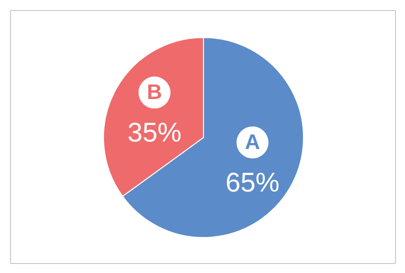 The width and height of the screenshot is (405, 273). I want to click on data-label: 65%, so click(252, 182).